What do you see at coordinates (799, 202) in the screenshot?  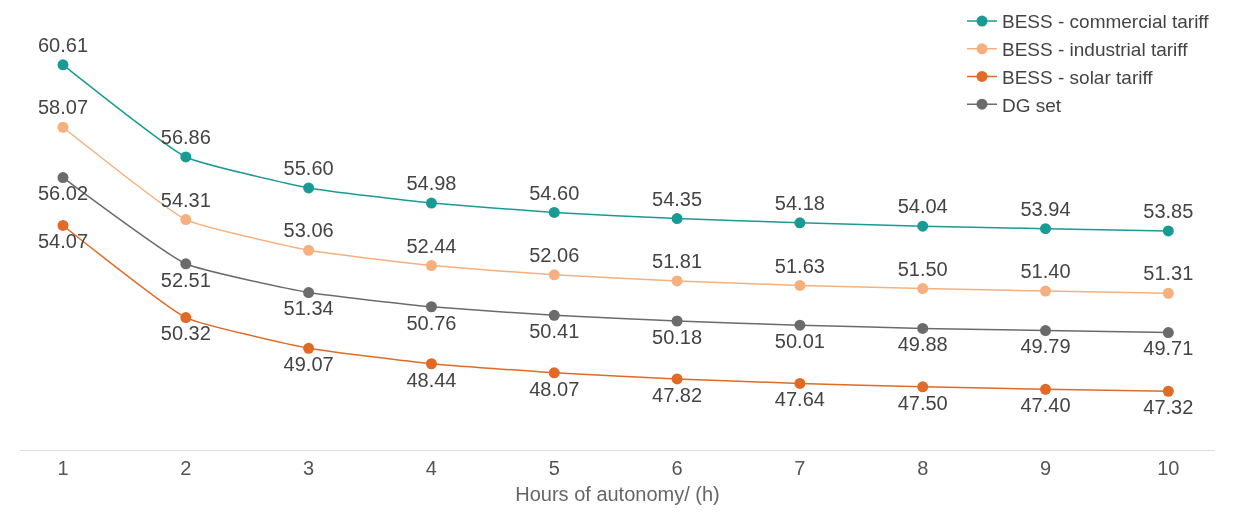 I see `data-label: 54.18` at bounding box center [799, 202].